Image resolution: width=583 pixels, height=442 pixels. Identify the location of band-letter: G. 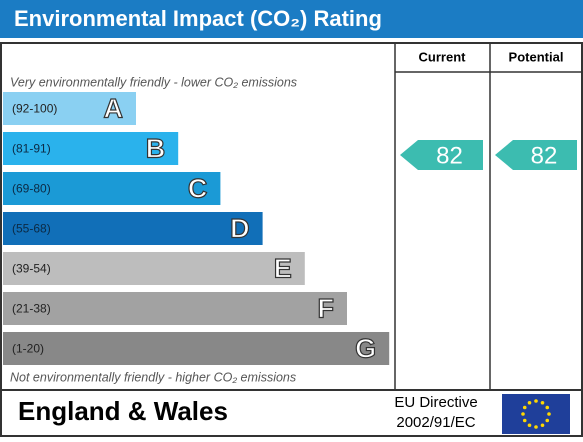
(365, 349).